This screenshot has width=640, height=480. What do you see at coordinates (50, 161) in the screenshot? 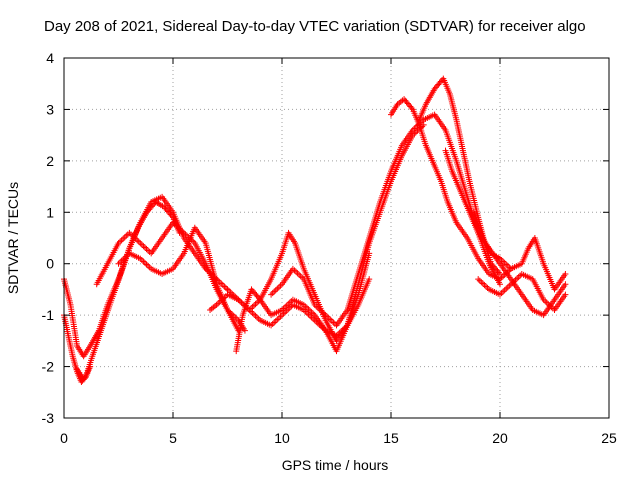
I see `y-tick-label: 2` at bounding box center [50, 161].